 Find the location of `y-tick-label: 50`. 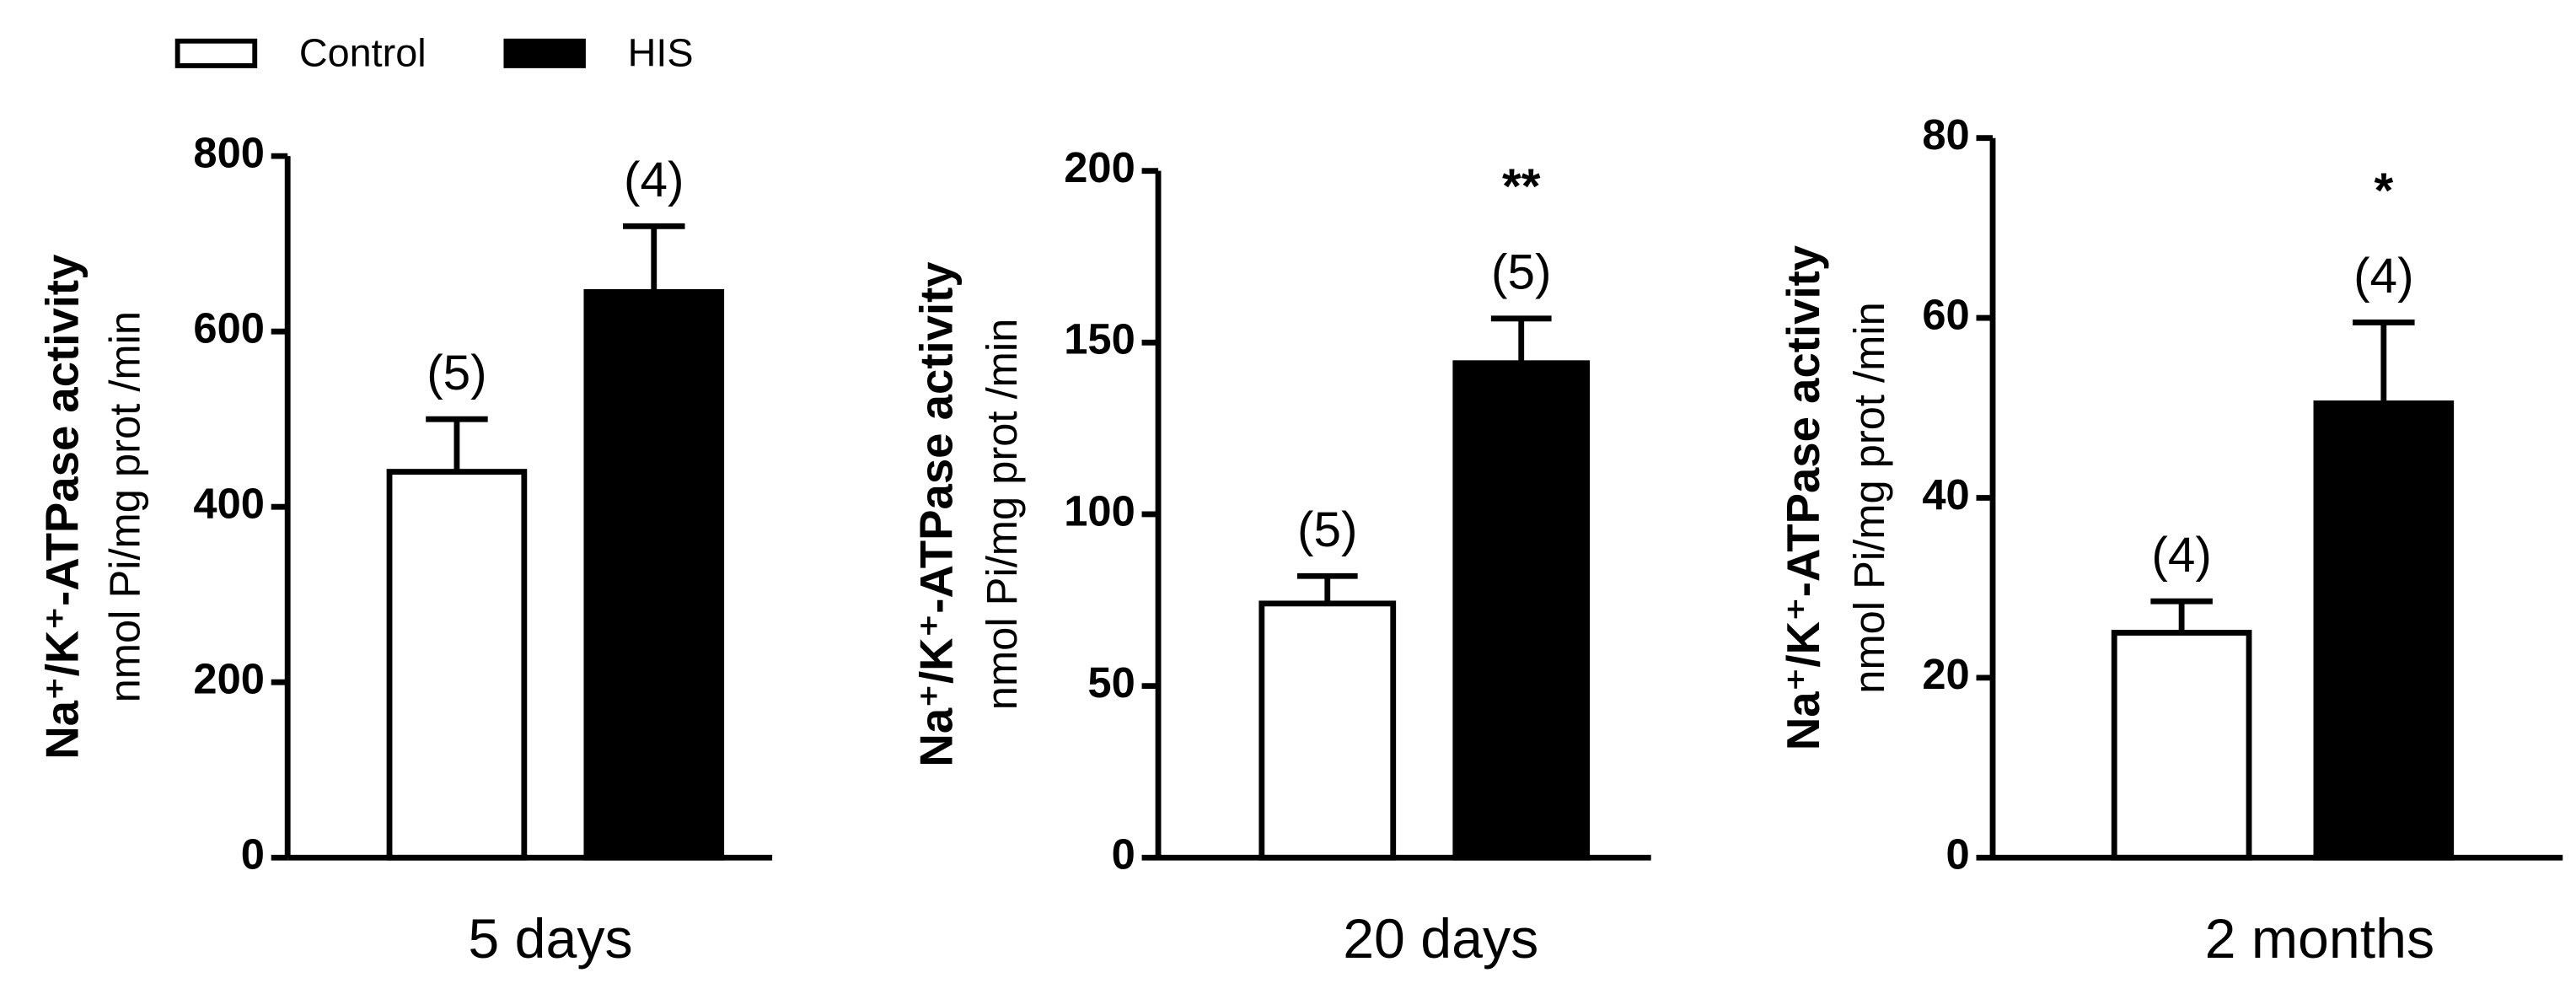

y-tick-label: 50 is located at coordinates (1111, 682).